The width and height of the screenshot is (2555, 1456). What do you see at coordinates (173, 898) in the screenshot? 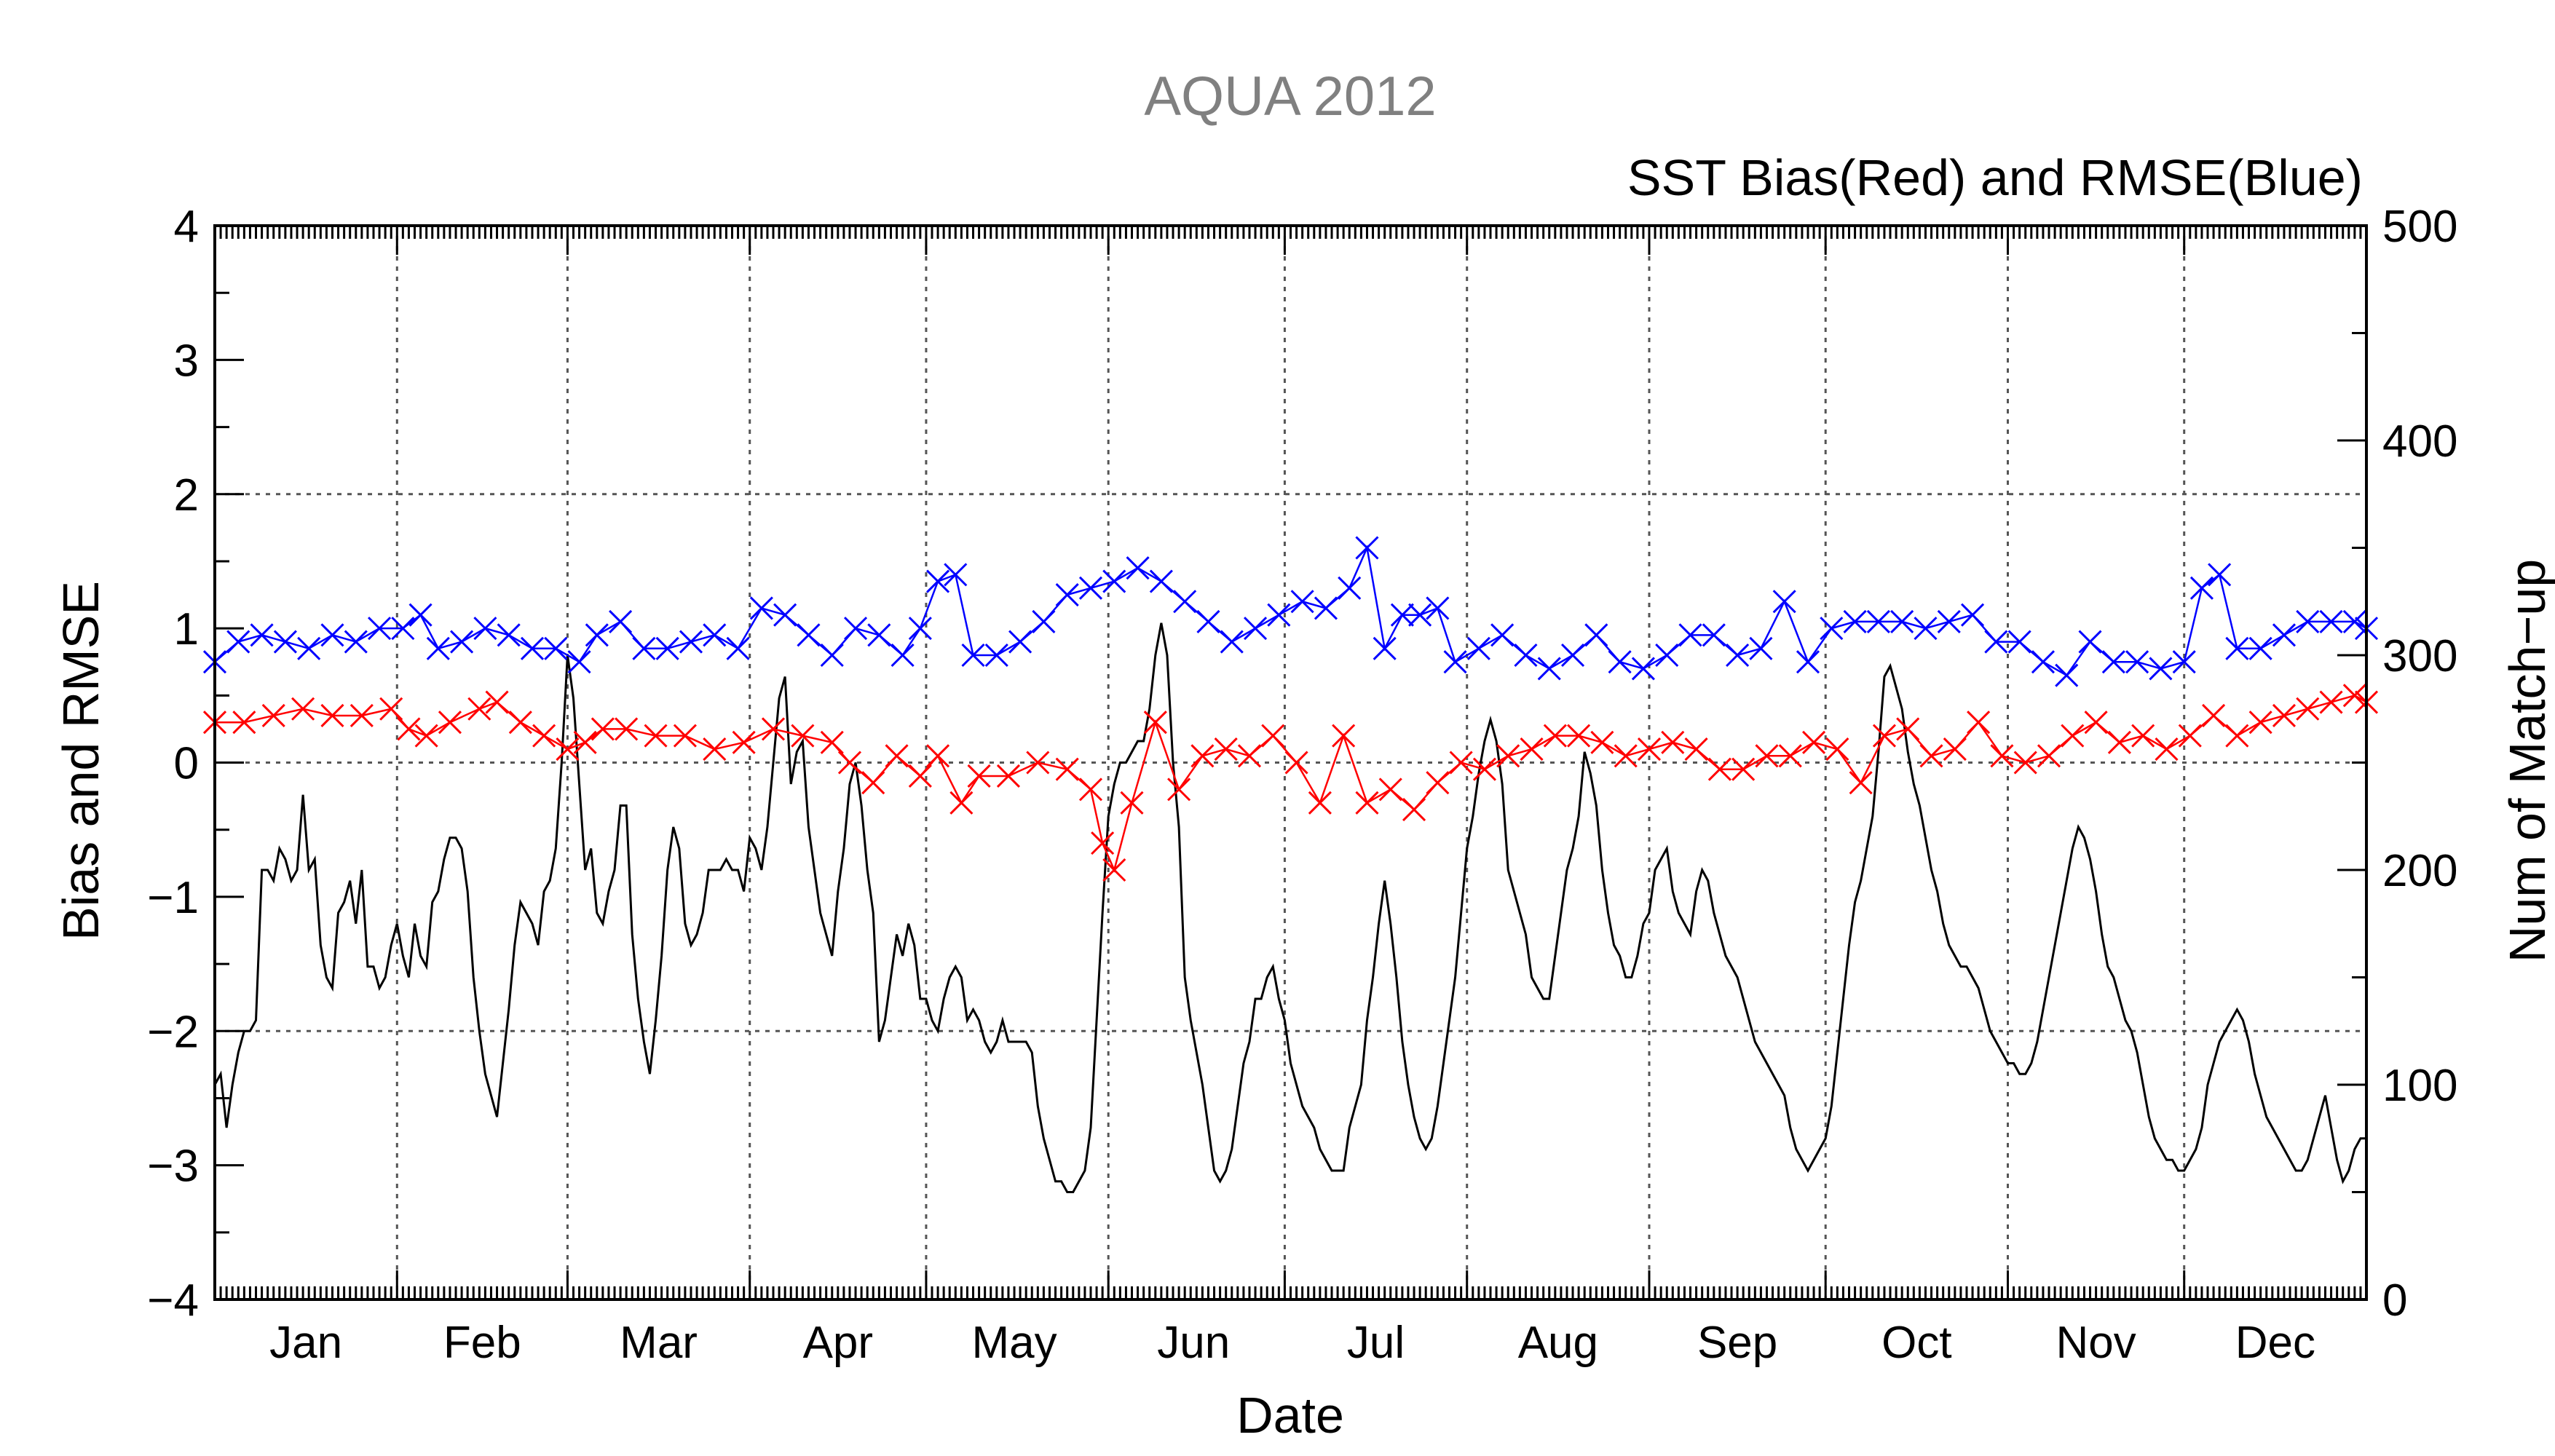
I see `y-tick-label: −1` at bounding box center [173, 898].